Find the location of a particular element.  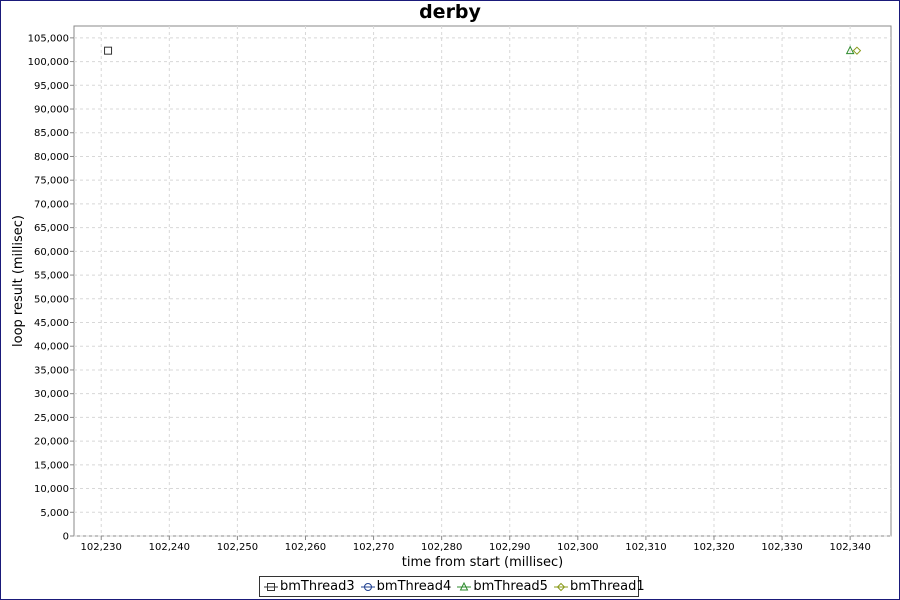

y-tick-label: 45,000 is located at coordinates (51, 323).